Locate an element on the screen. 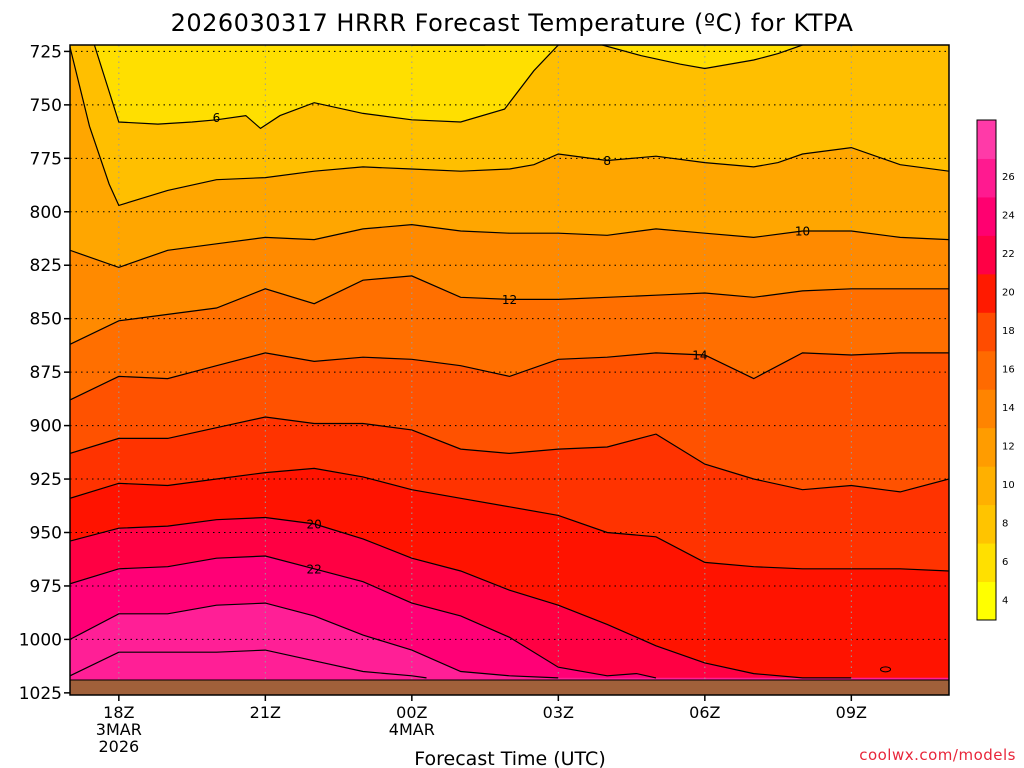 This screenshot has width=1024, height=768. credit-text: coolwx.com/models is located at coordinates (937, 755).